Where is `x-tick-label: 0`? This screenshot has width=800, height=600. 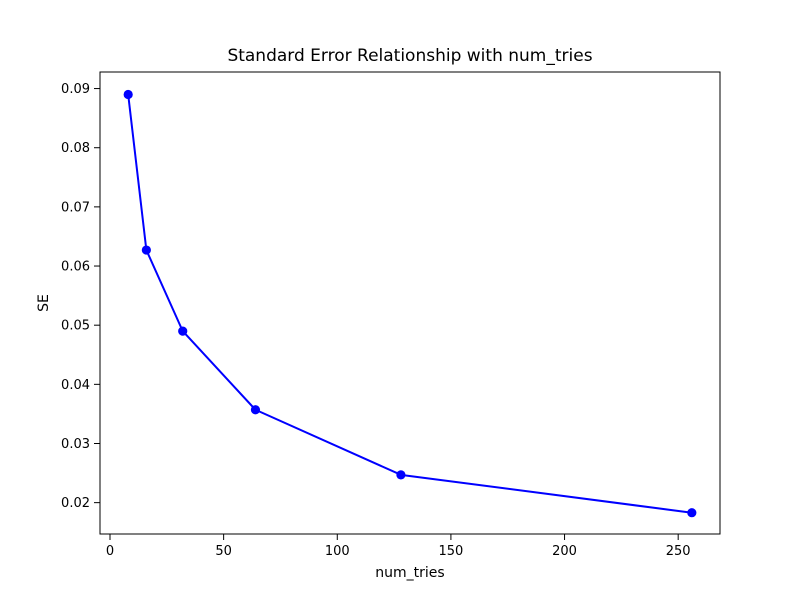
x-tick-label: 0 is located at coordinates (110, 551).